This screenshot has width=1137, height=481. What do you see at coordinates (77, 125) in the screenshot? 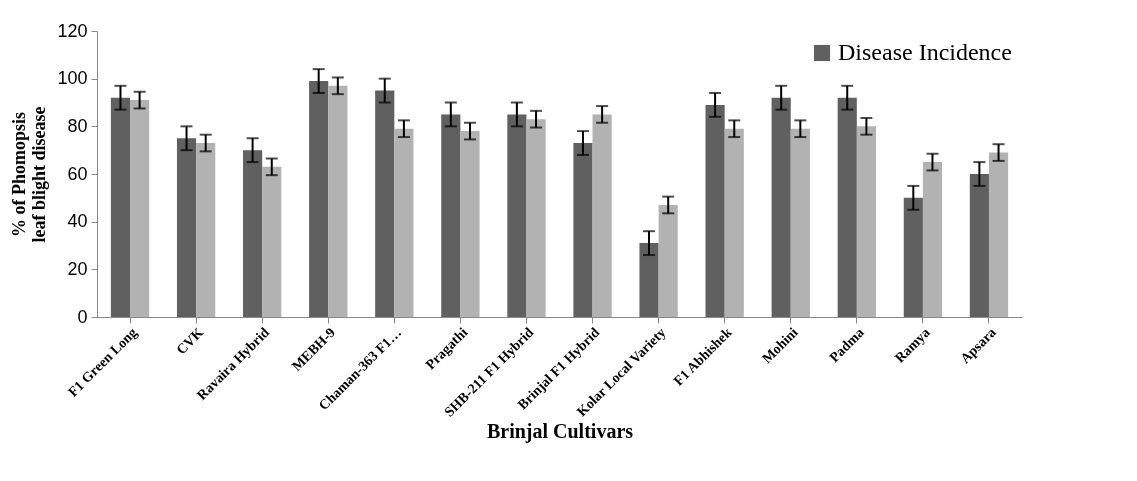
I see `y-tick-label: 80` at bounding box center [77, 125].